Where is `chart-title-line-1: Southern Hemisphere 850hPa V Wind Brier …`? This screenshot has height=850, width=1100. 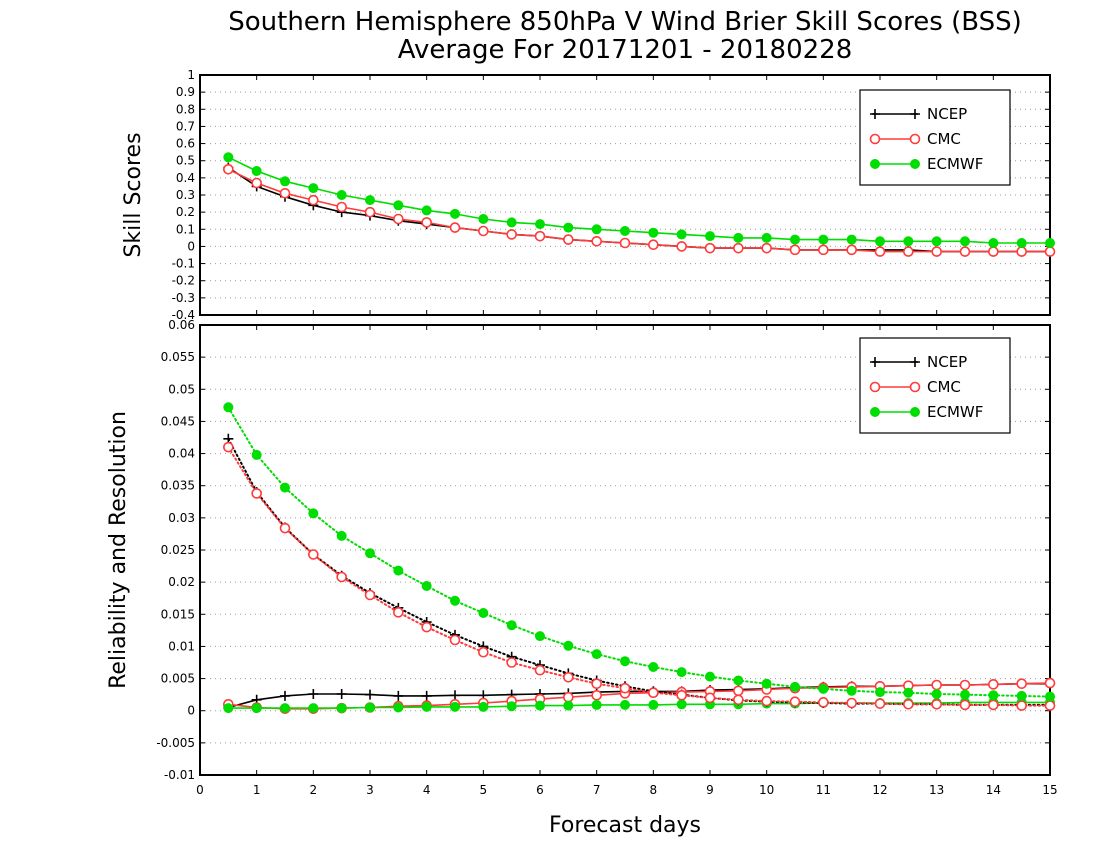 chart-title-line-1: Southern Hemisphere 850hPa V Wind Brier … is located at coordinates (625, 22).